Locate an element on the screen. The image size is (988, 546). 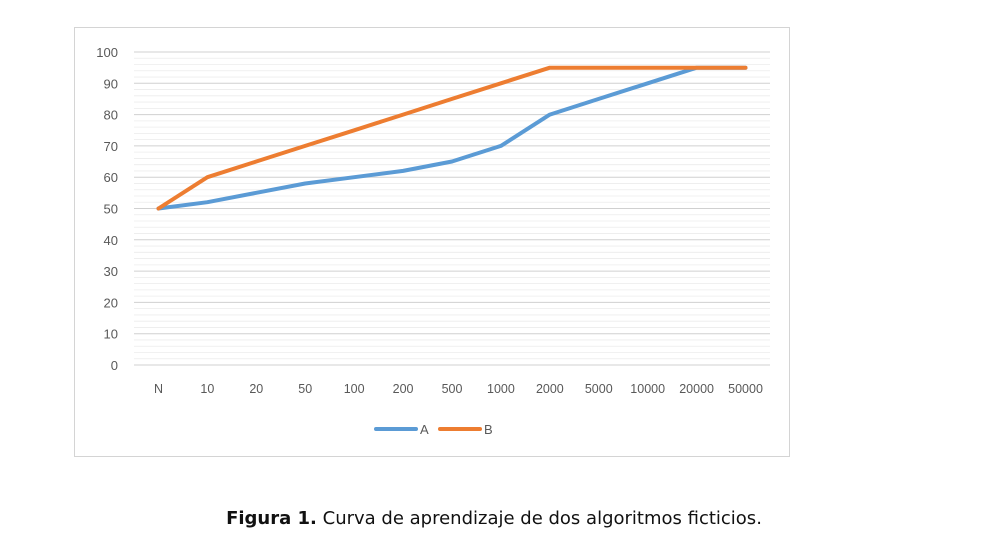
y-tick-label: 0 is located at coordinates (114, 365).